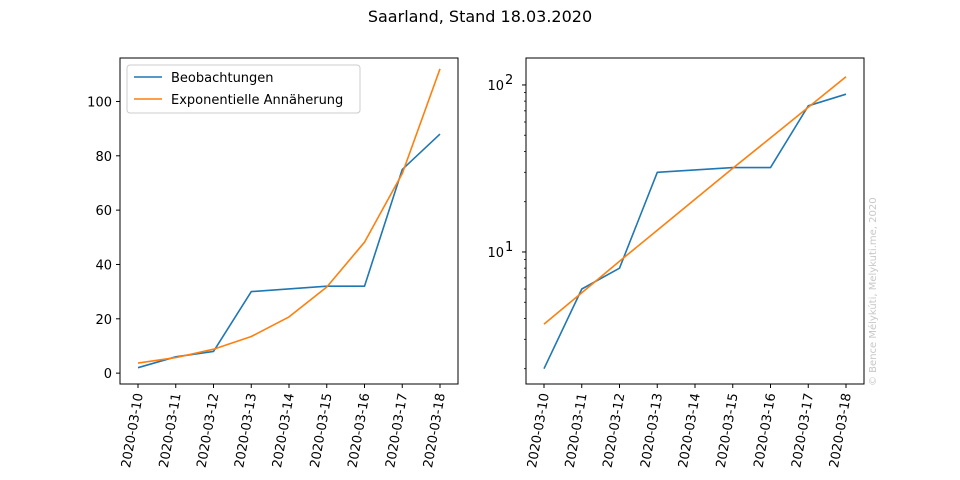 The height and width of the screenshot is (480, 960). Describe the element at coordinates (222, 78) in the screenshot. I see `legend-label-beobachtungen: Beobachtungen` at that location.